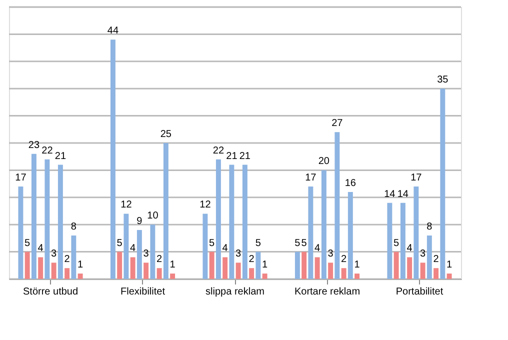 The image size is (508, 340). What do you see at coordinates (350, 183) in the screenshot?
I see `data-label: 16` at bounding box center [350, 183].